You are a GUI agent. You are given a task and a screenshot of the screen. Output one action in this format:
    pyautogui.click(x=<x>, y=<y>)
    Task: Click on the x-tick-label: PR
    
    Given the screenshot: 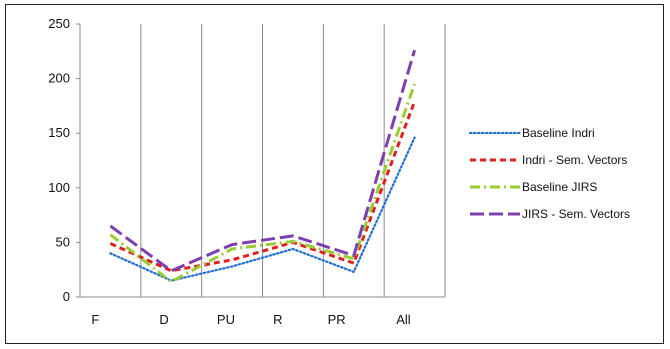 What is the action you would take?
    pyautogui.click(x=337, y=319)
    